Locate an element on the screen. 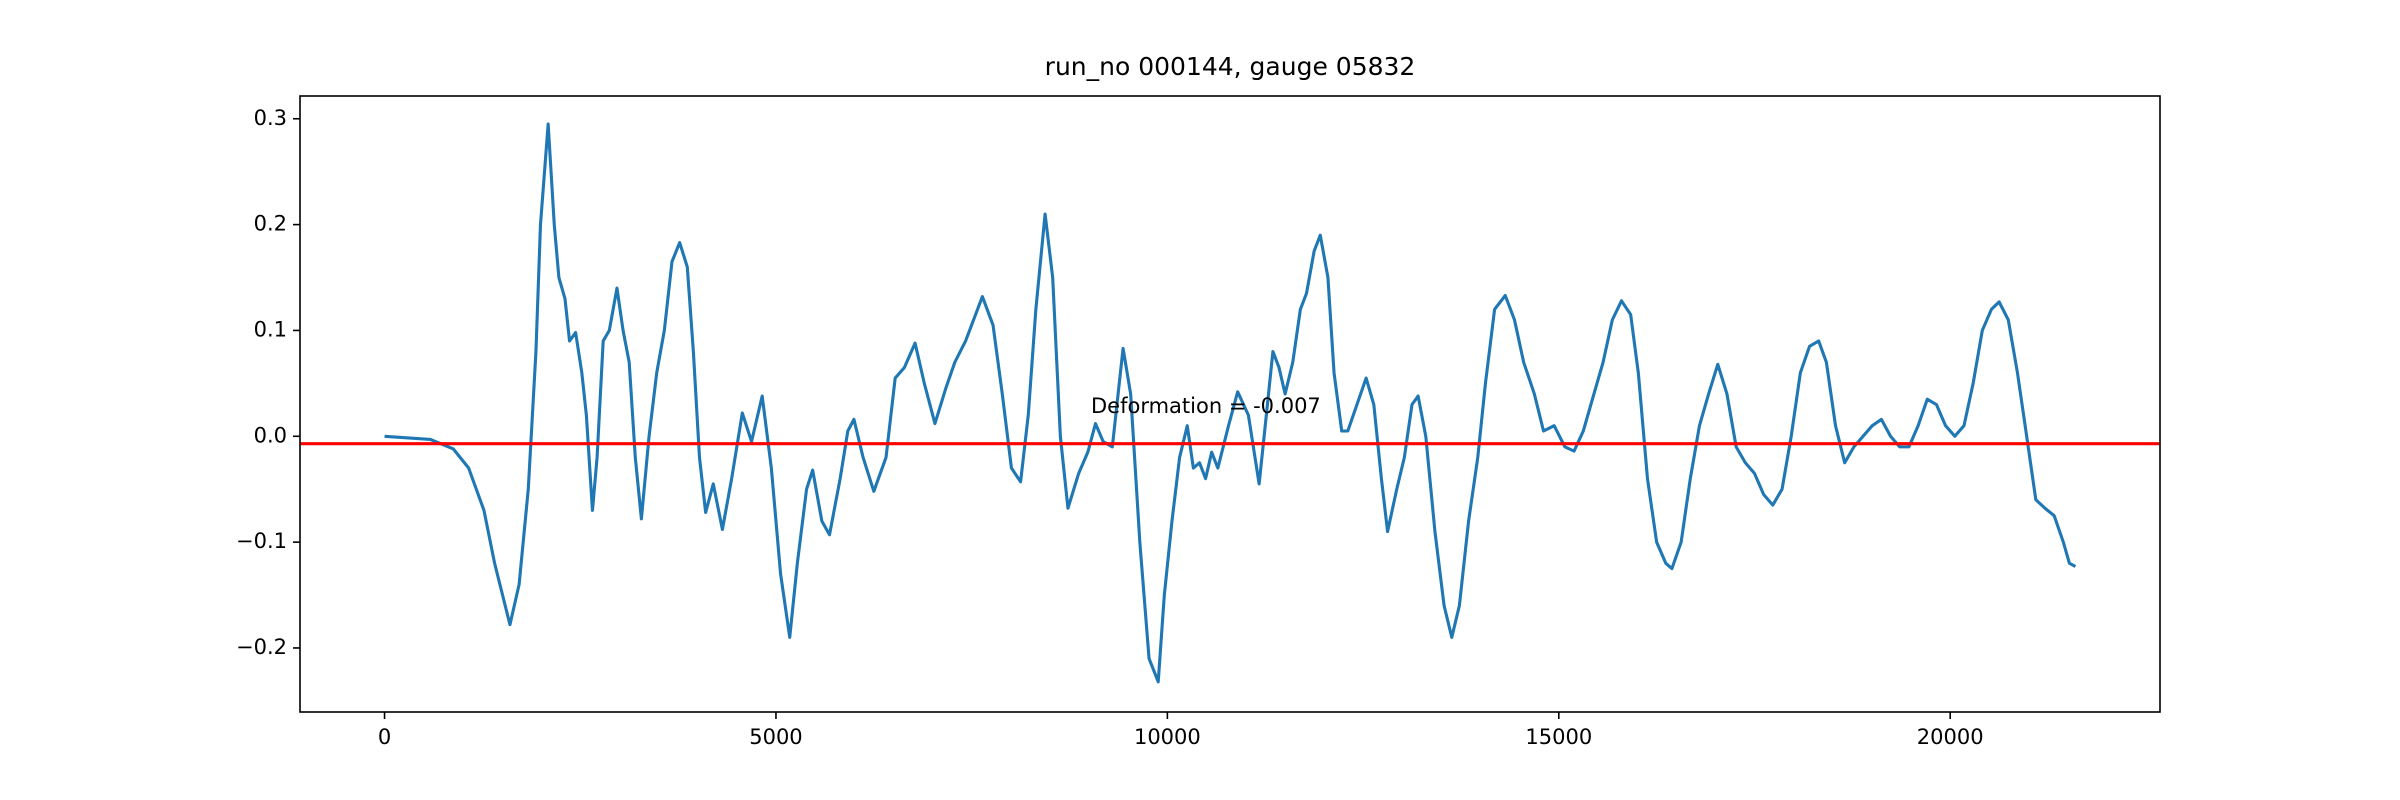 The image size is (2400, 800). x-tick-label: 20000 is located at coordinates (1950, 737).